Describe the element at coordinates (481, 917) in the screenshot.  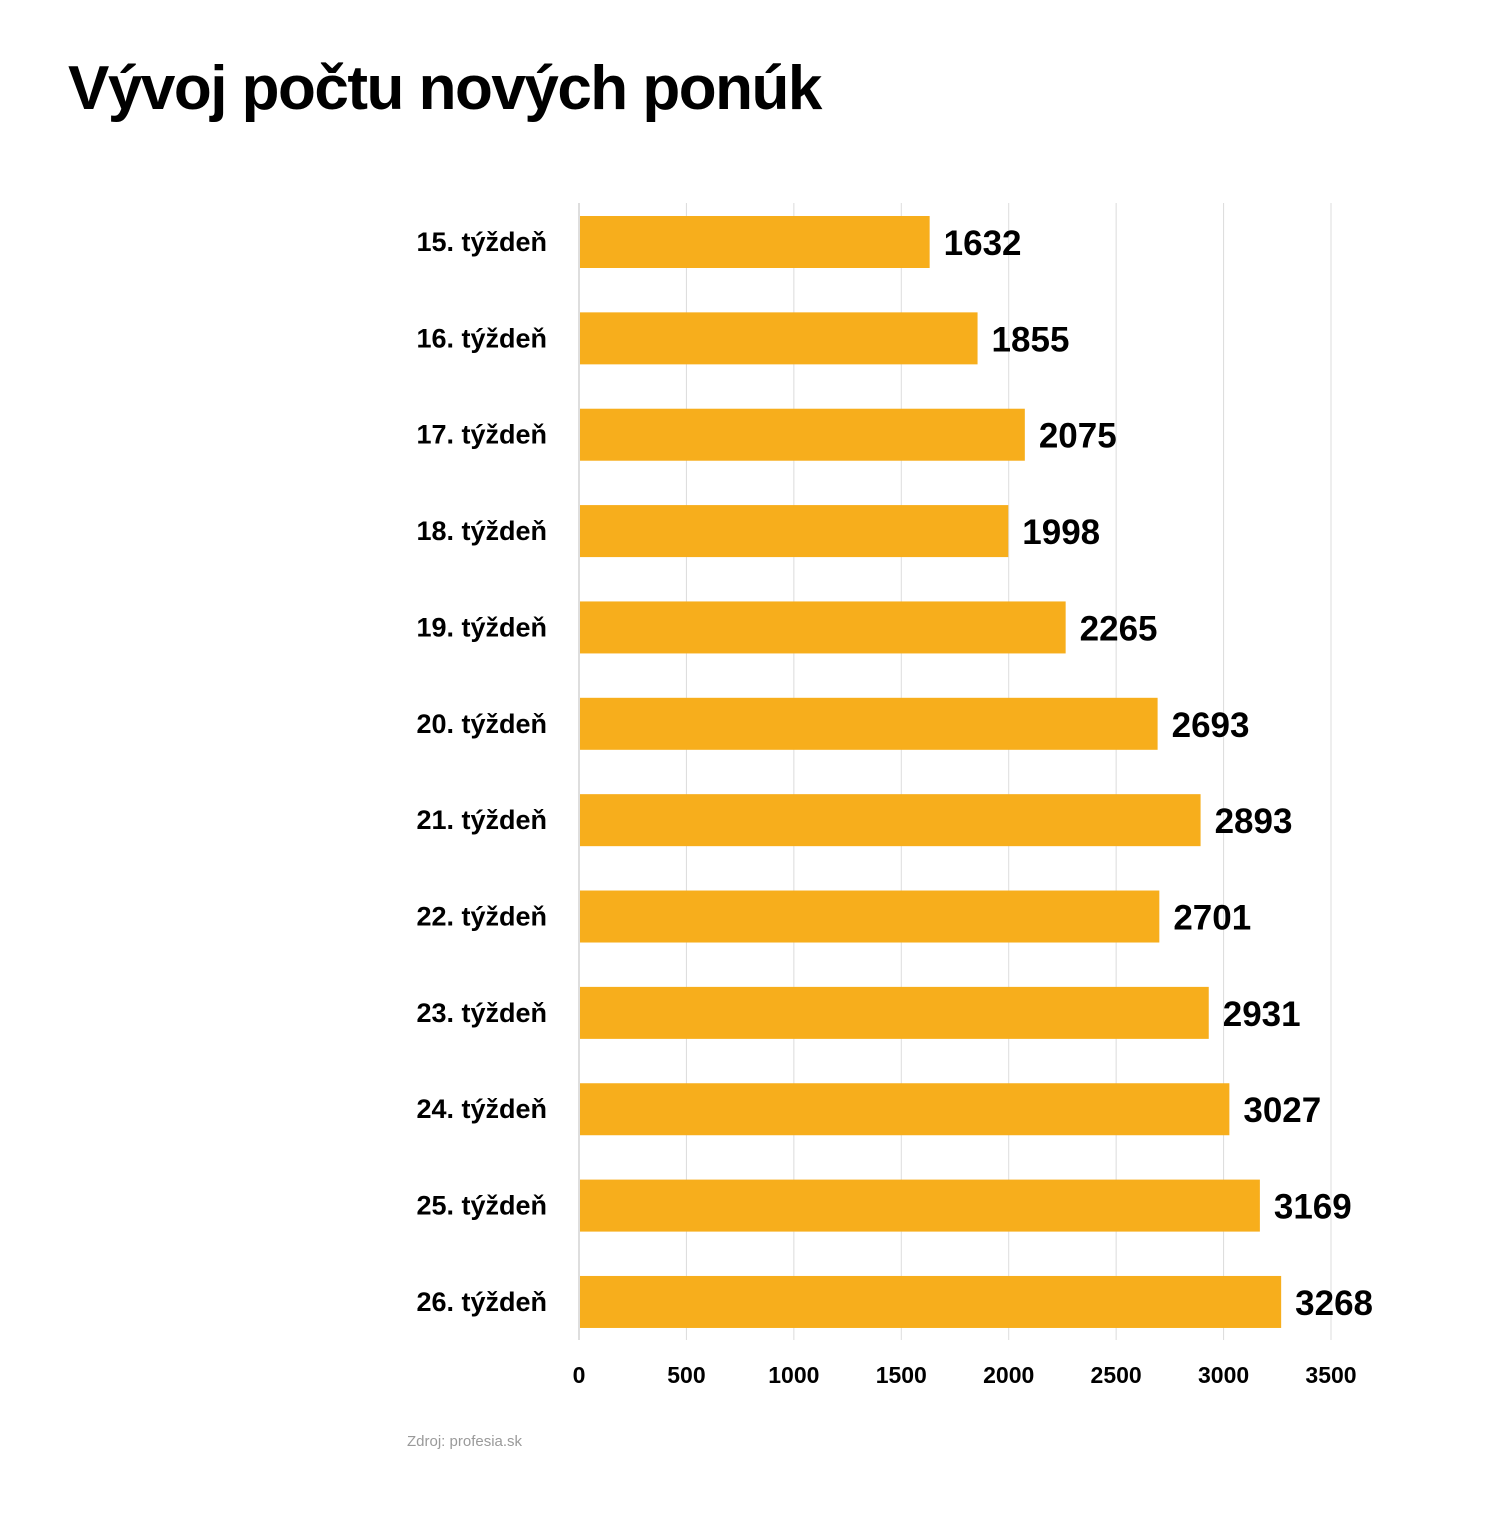
I see `category-label: 22. týždeň` at that location.